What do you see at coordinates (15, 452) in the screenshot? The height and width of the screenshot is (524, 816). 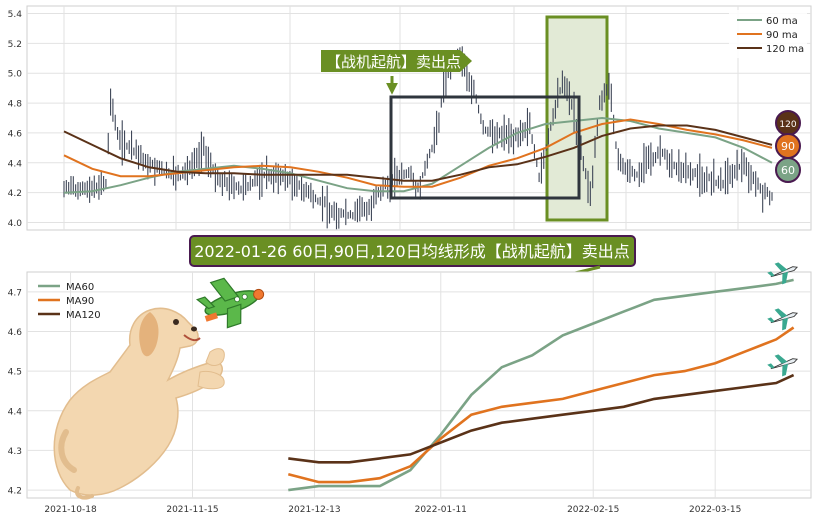 I see `bottom-y-tick-label: 4.3` at bounding box center [15, 452].